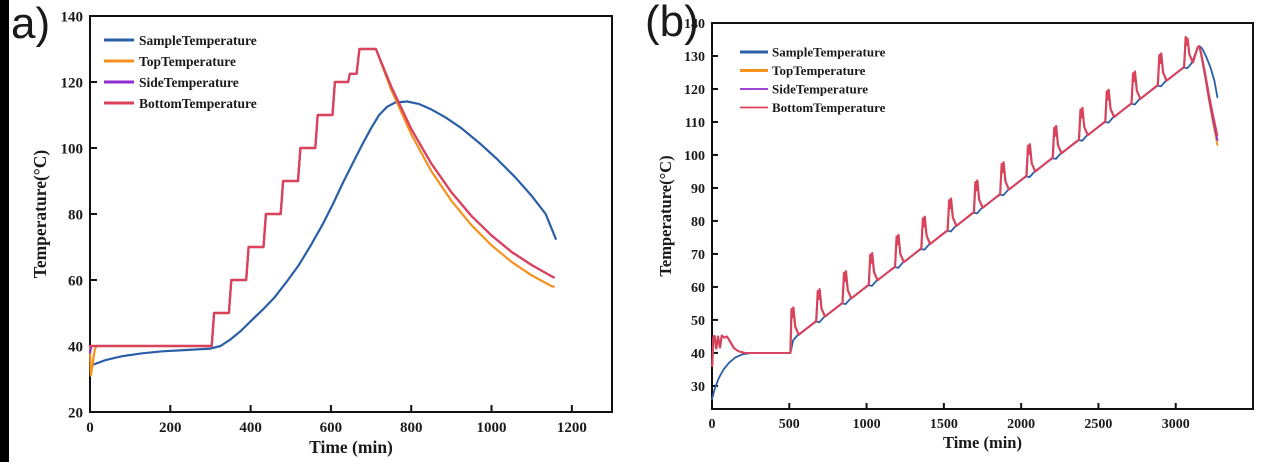 The image size is (1280, 468). Describe the element at coordinates (672, 23) in the screenshot. I see `panel-label-b: (b)` at that location.